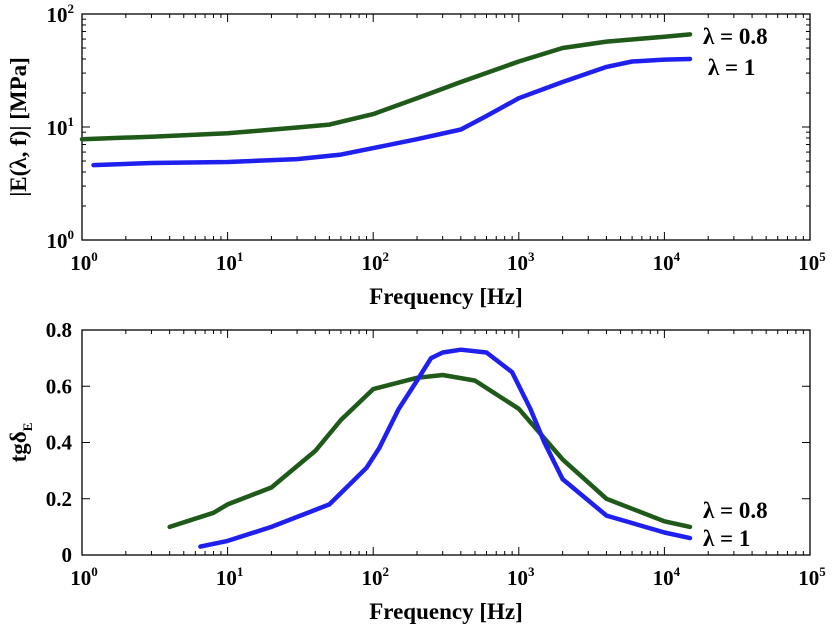  What do you see at coordinates (59, 386) in the screenshot?
I see `y-tick-label: 0.6` at bounding box center [59, 386].